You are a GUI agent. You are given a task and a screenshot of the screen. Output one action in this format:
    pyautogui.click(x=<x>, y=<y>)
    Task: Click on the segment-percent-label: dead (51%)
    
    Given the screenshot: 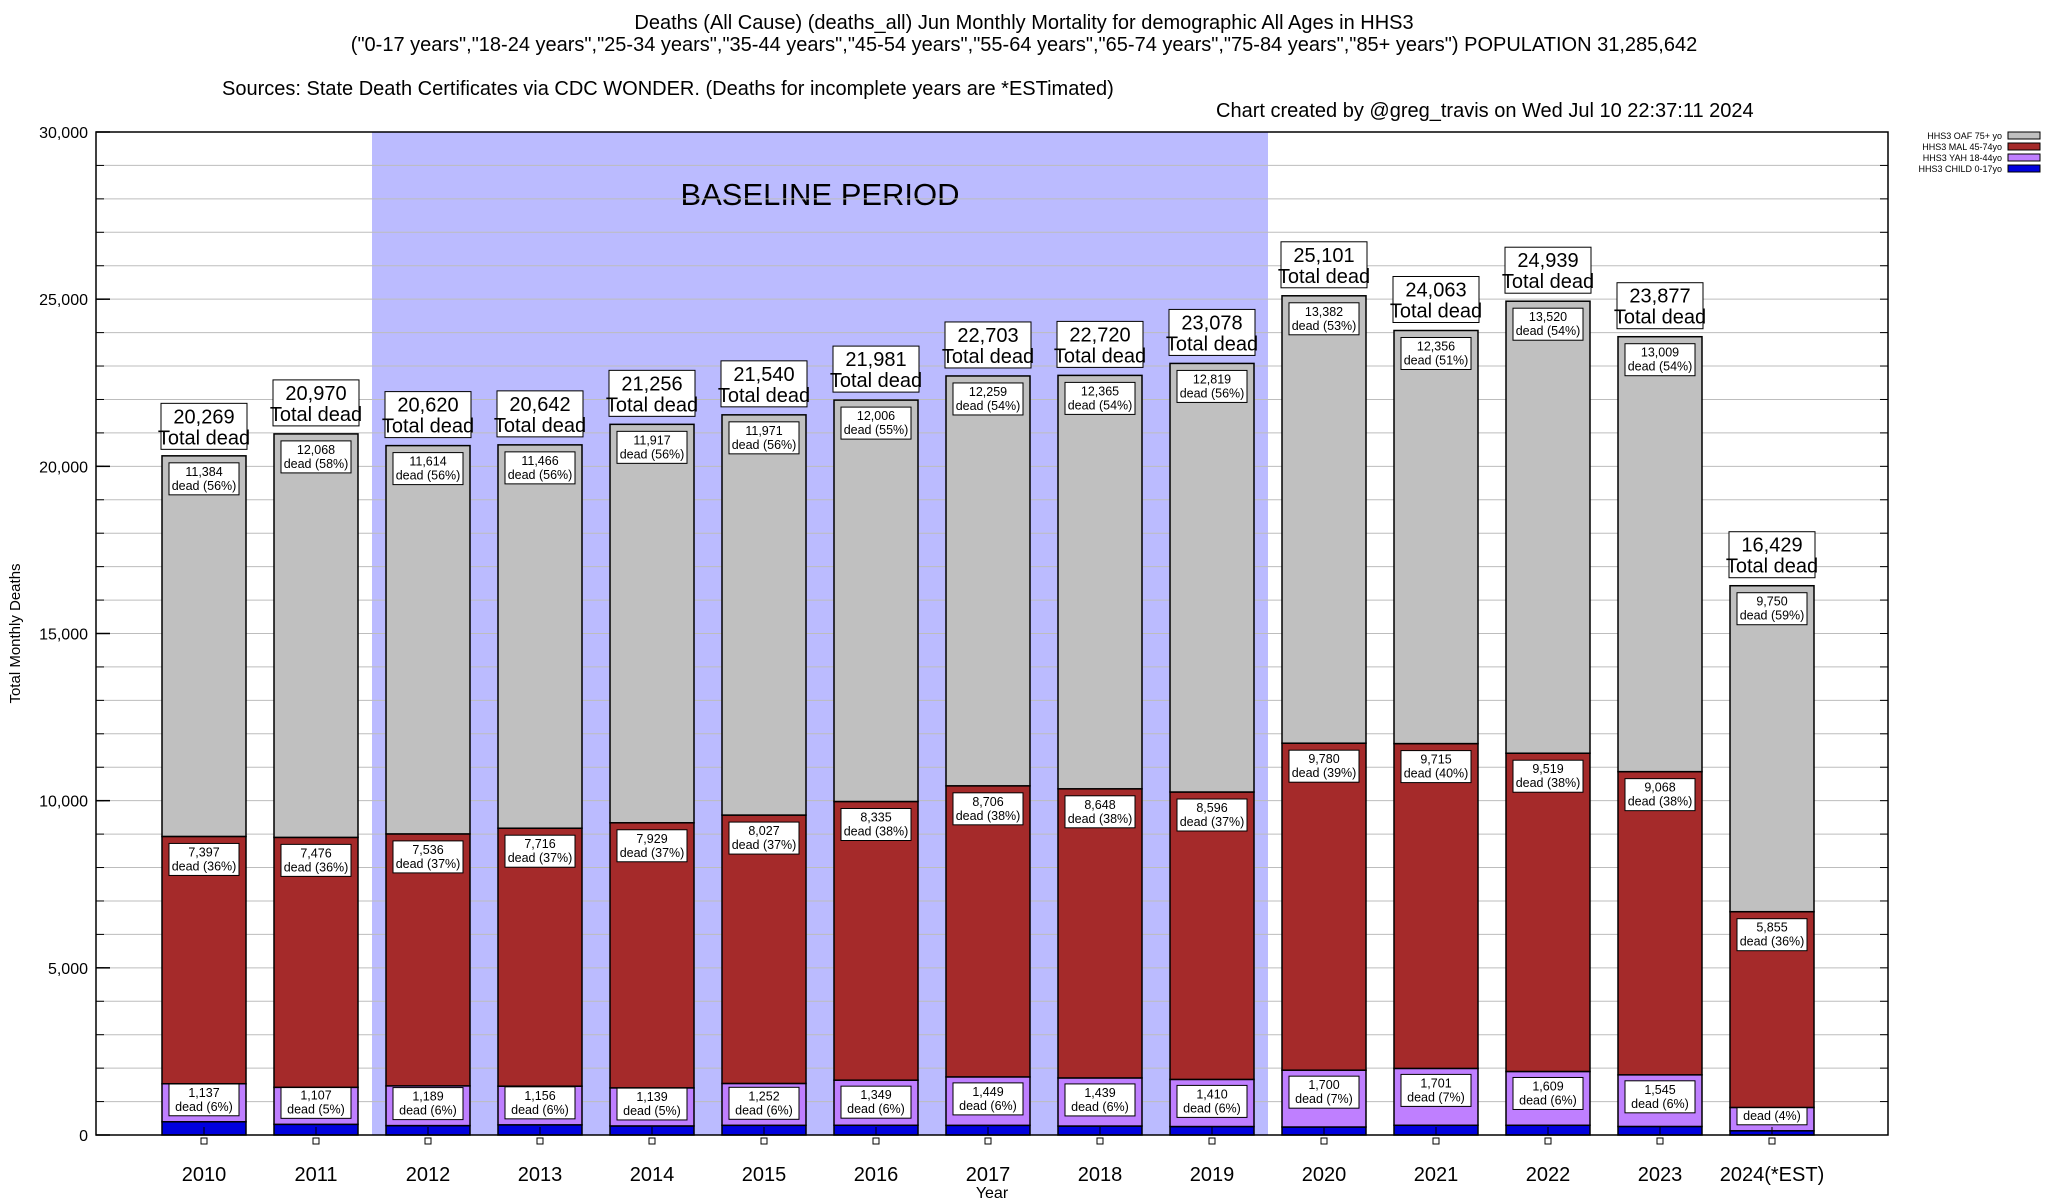 What is the action you would take?
    pyautogui.click(x=1436, y=360)
    